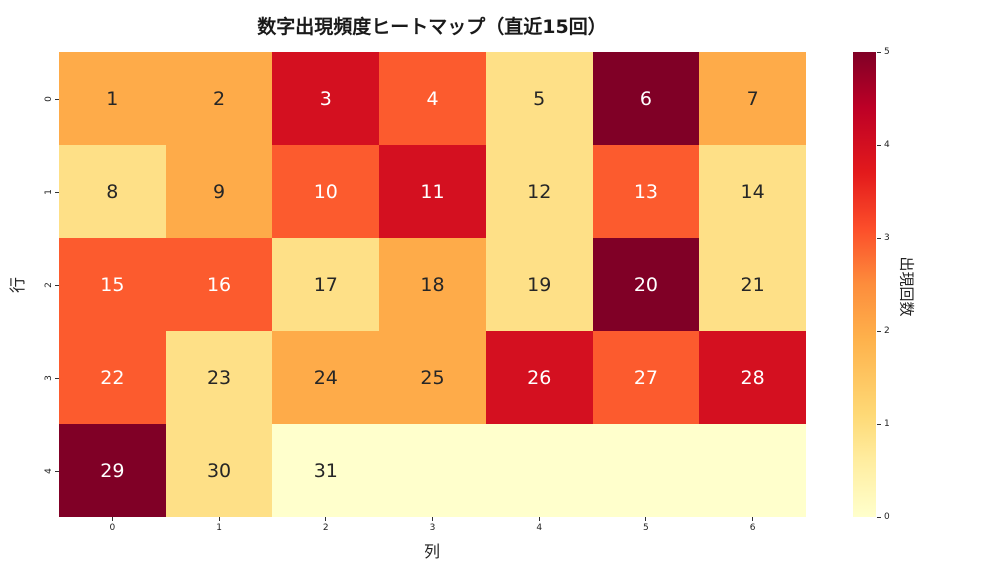 The width and height of the screenshot is (1008, 576). Describe the element at coordinates (539, 525) in the screenshot. I see `x-tick: 4` at that location.